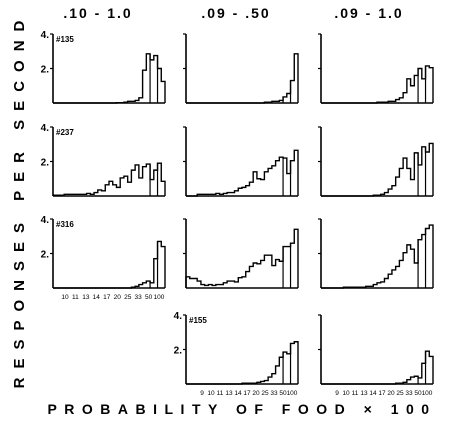 The width and height of the screenshot is (458, 426). I want to click on panel-r3-c1: 2. 4. #155 9 10 11 13 14 17 20 25 33 50 100, so click(236, 354).